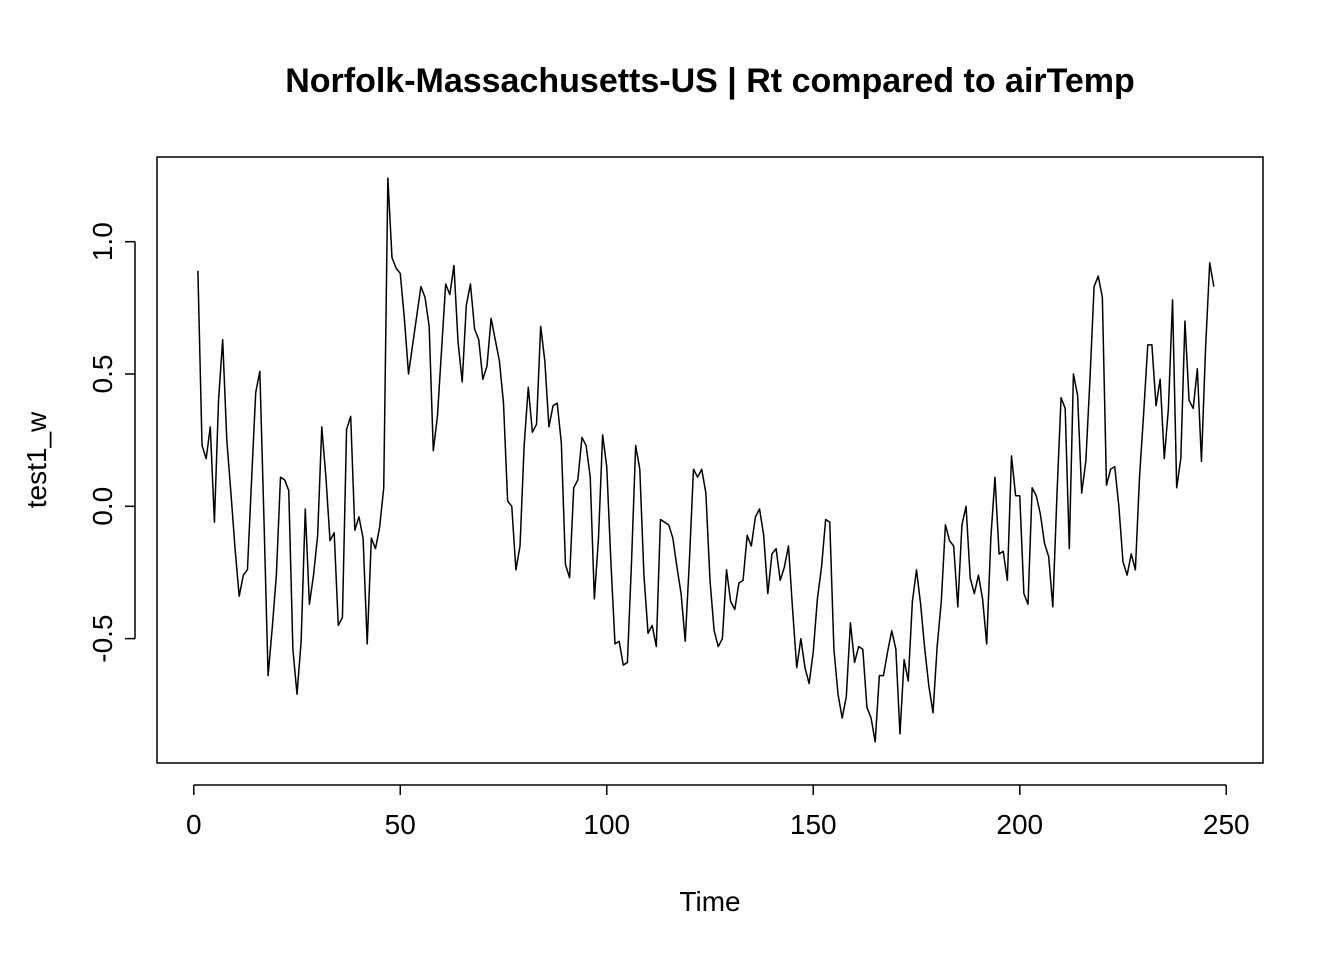 The image size is (1344, 960). What do you see at coordinates (102, 374) in the screenshot?
I see `y-tick-label: 0.5` at bounding box center [102, 374].